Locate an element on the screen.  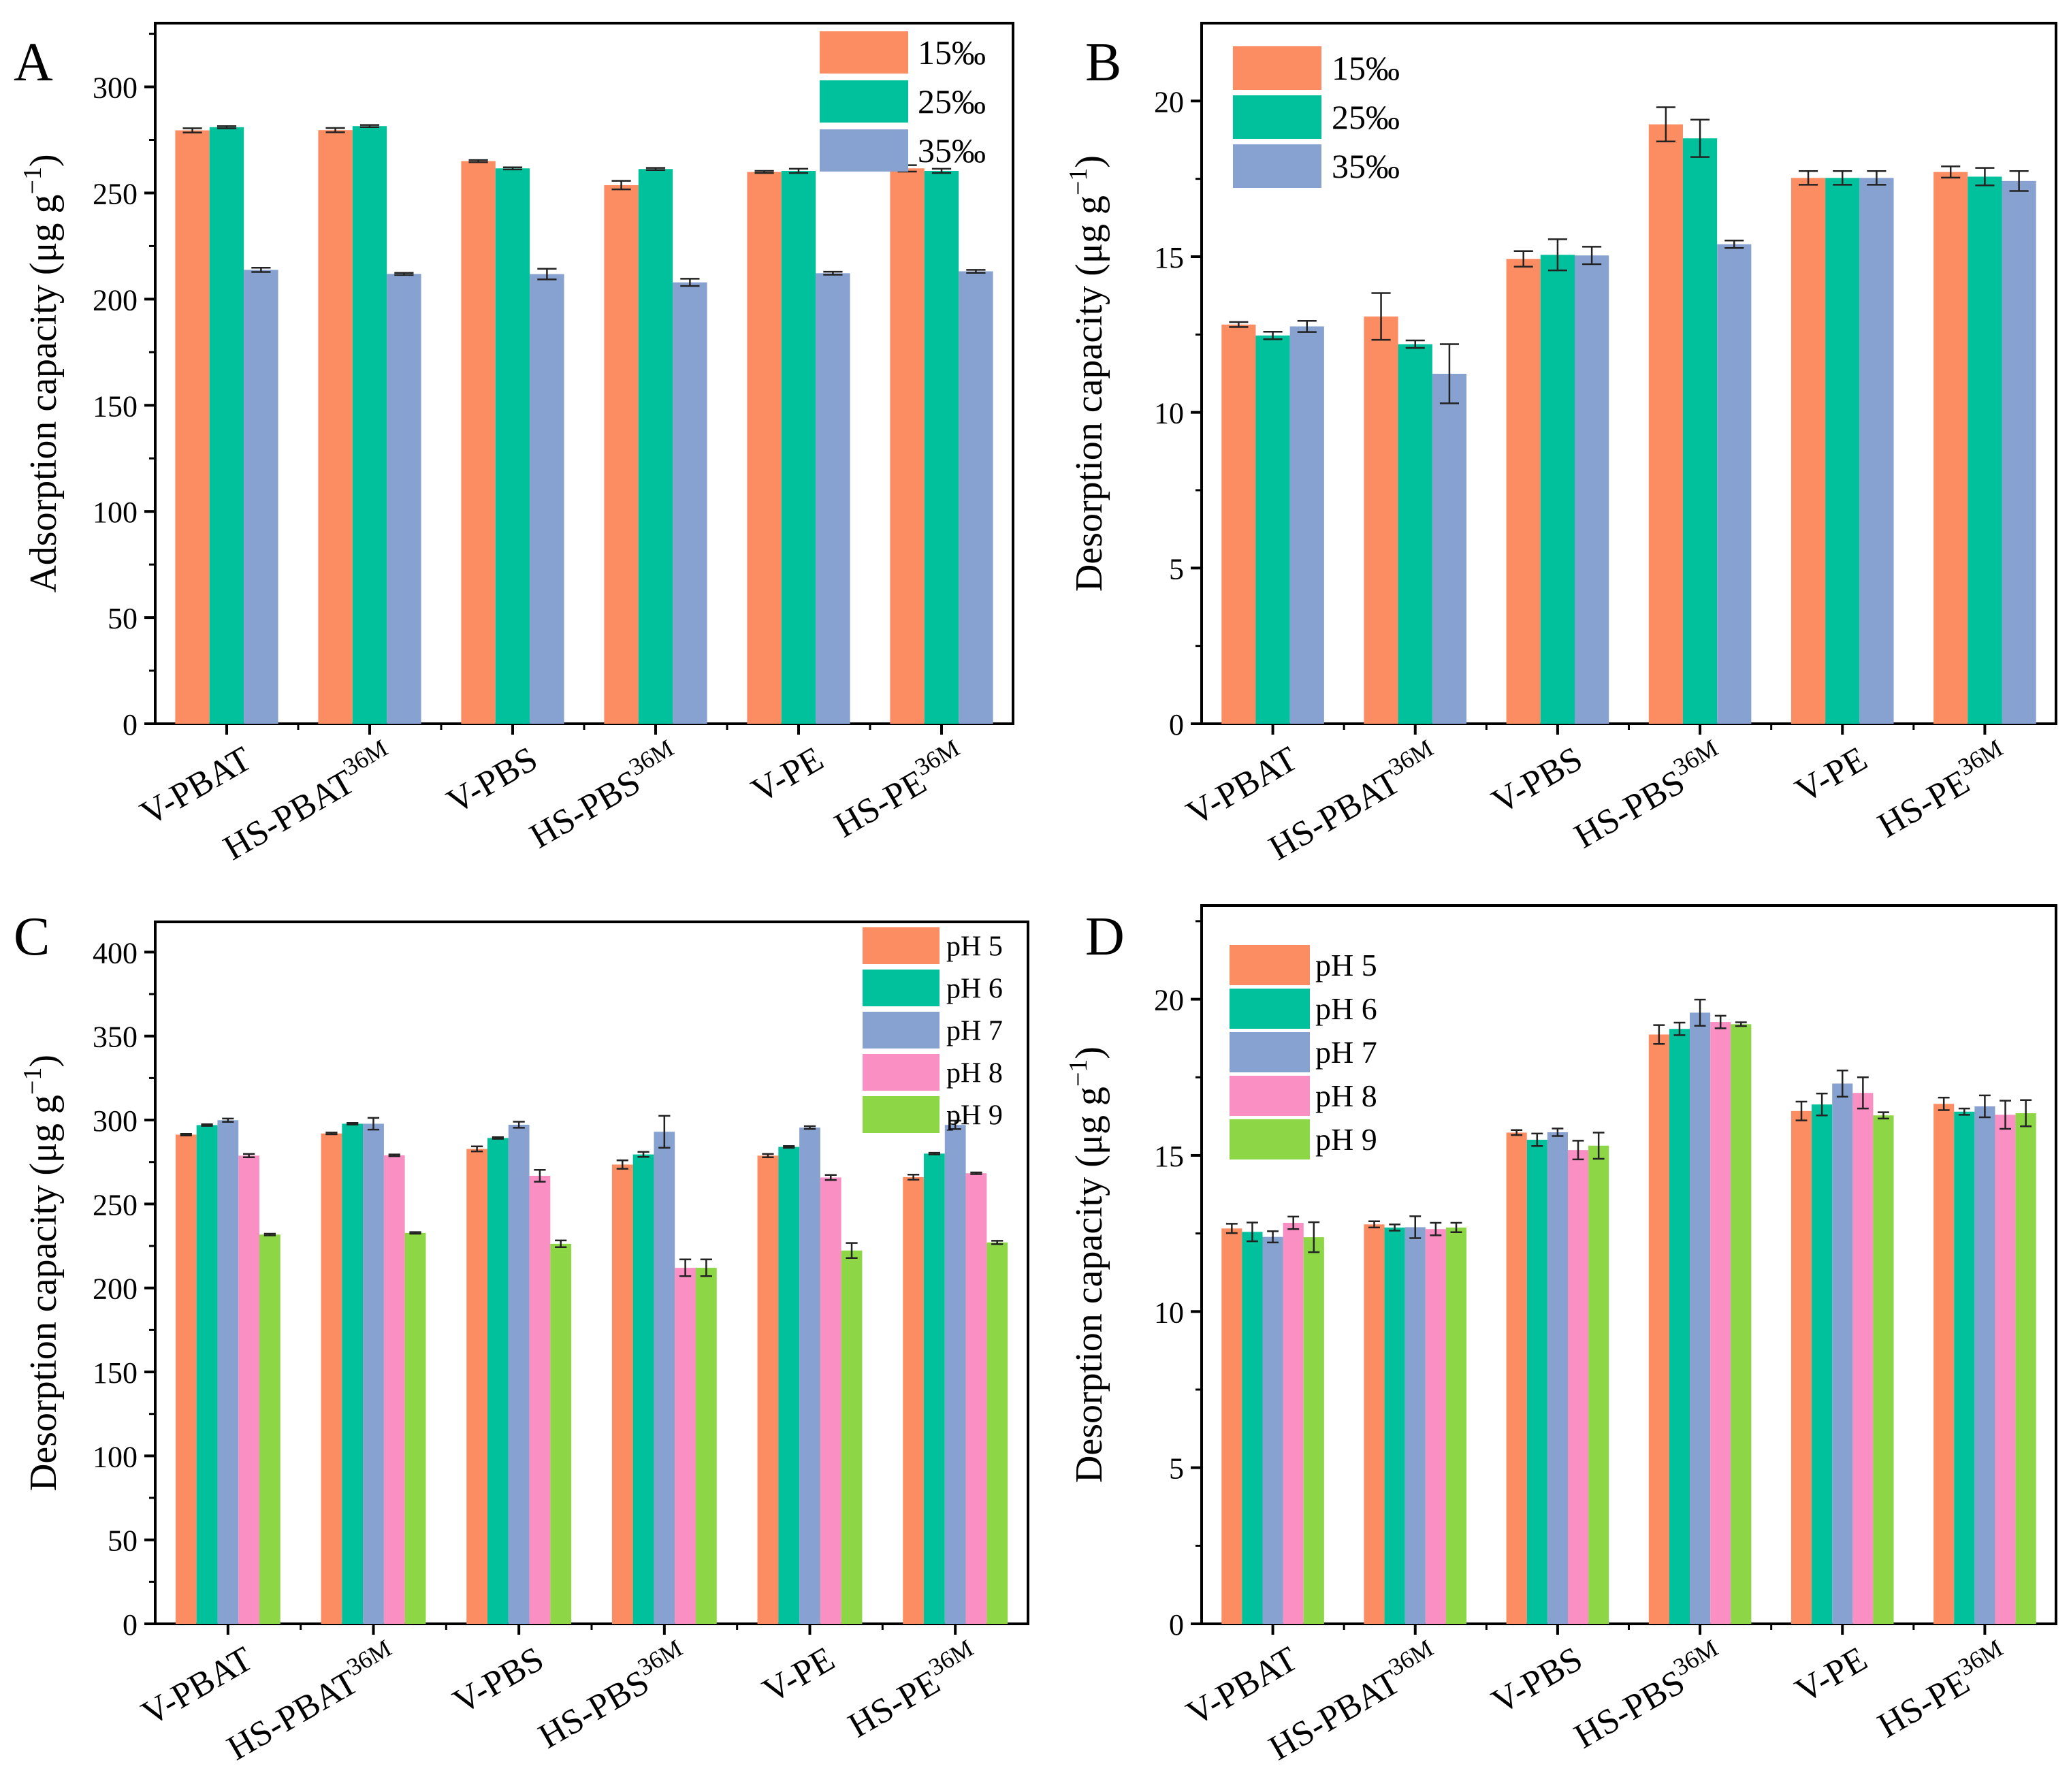
bar-c-s2-c4 is located at coordinates (810, 1375).